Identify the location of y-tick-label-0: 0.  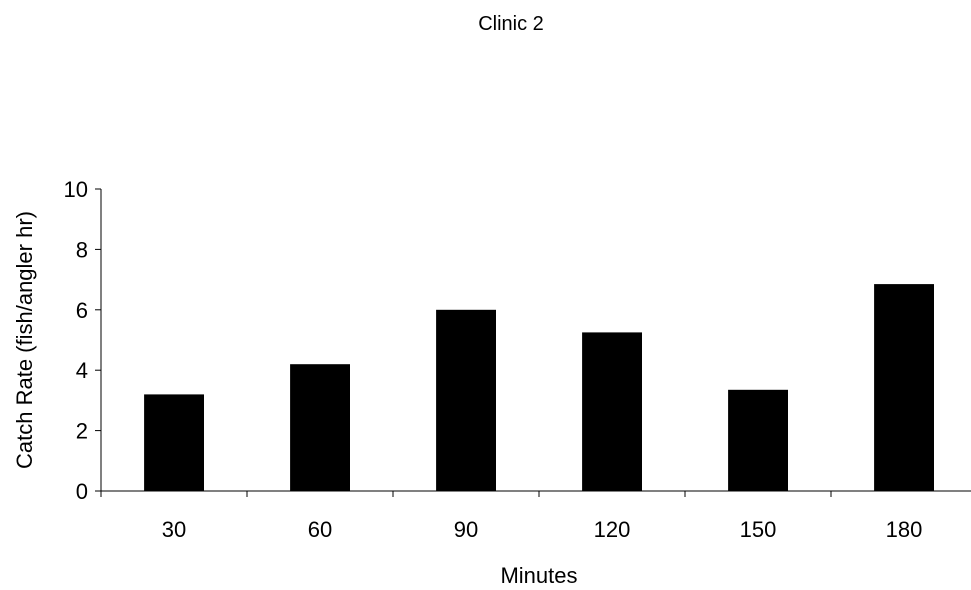
(82, 491).